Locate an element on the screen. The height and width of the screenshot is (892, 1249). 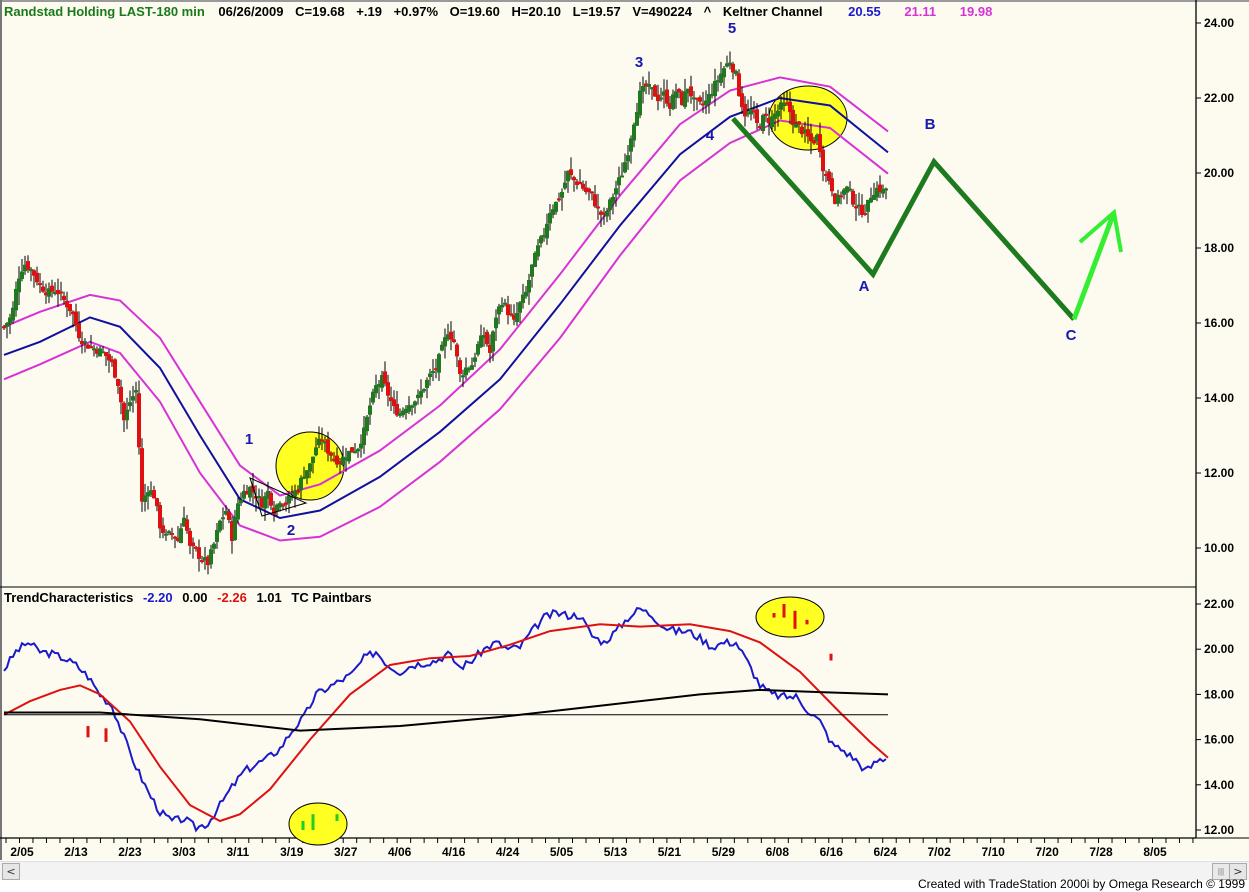
price-axis-label: 24.00 is located at coordinates (1219, 23).